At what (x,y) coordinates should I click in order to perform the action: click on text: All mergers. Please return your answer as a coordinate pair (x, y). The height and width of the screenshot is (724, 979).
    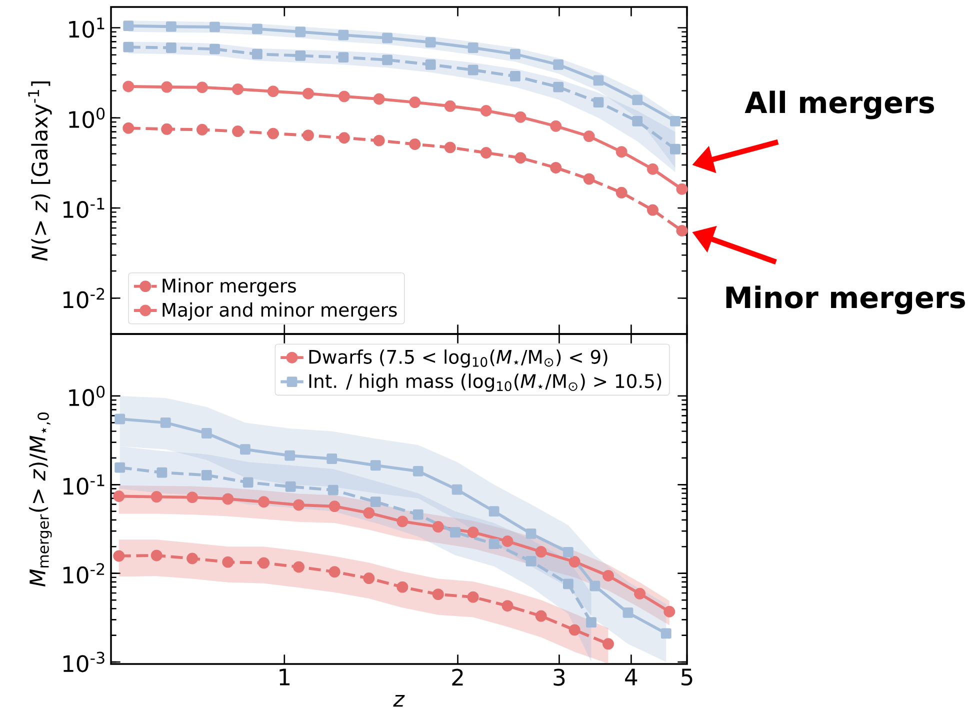
    Looking at the image, I should click on (839, 105).